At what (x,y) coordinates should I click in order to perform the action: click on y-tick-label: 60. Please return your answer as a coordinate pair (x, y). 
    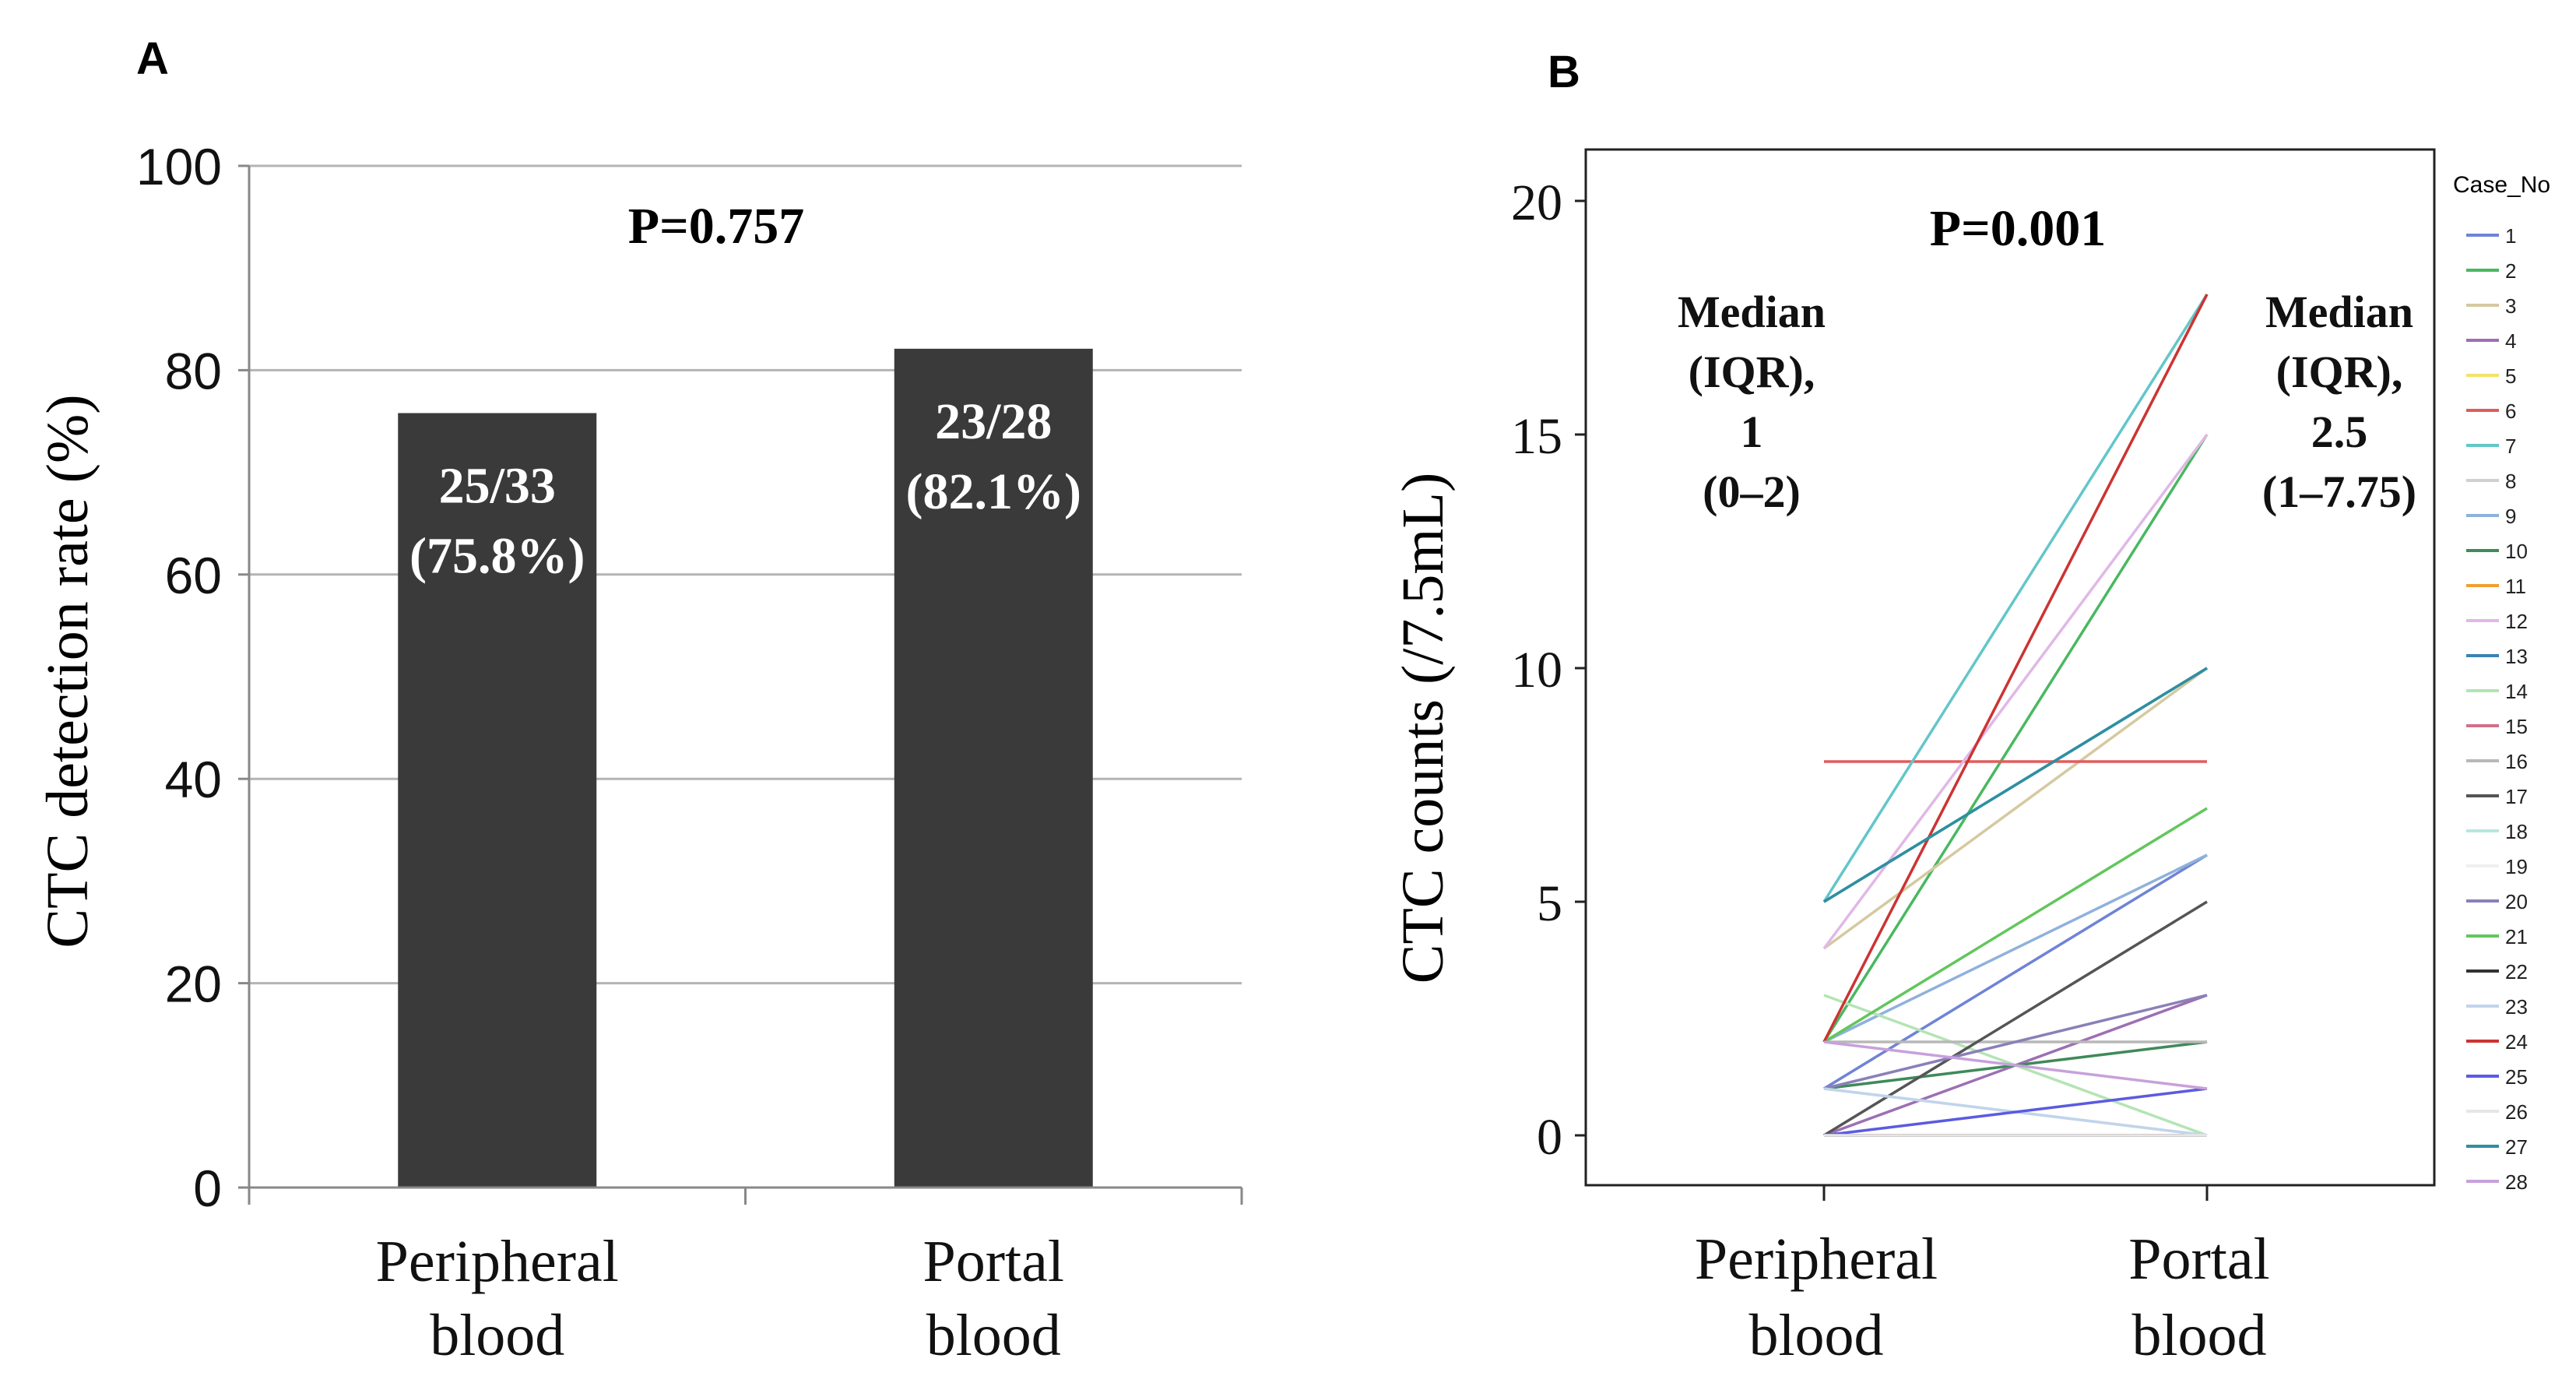
    Looking at the image, I should click on (193, 575).